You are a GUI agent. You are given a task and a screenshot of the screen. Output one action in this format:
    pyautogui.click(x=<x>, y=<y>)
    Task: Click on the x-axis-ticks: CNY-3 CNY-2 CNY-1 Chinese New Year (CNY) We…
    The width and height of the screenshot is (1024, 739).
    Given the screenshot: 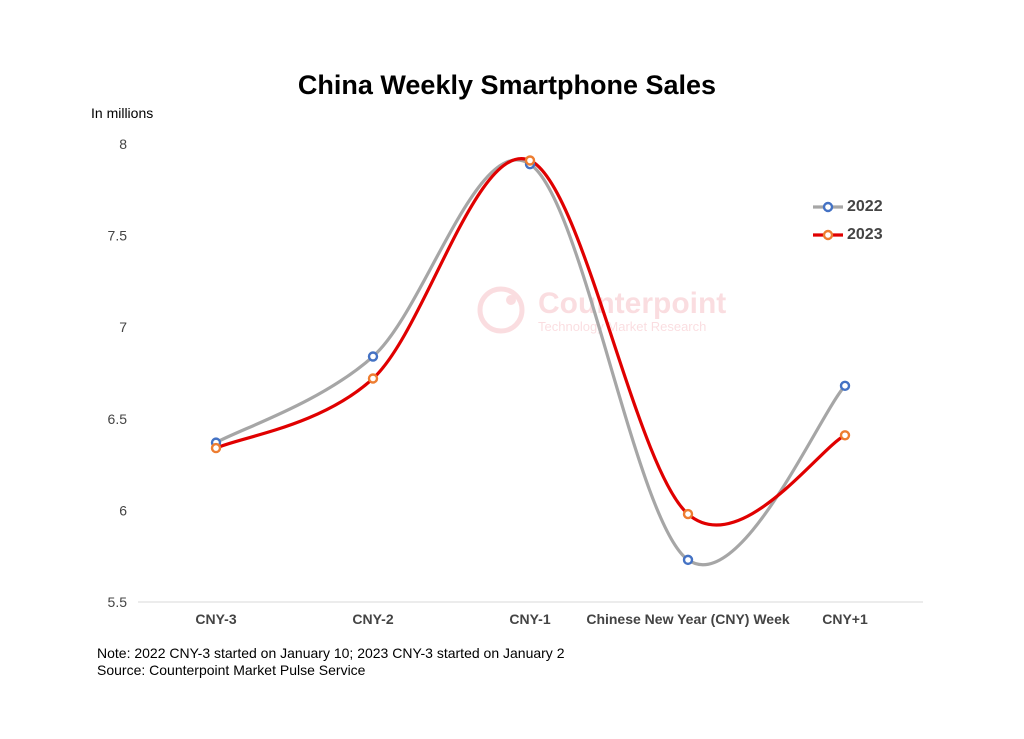 What is the action you would take?
    pyautogui.click(x=531, y=619)
    